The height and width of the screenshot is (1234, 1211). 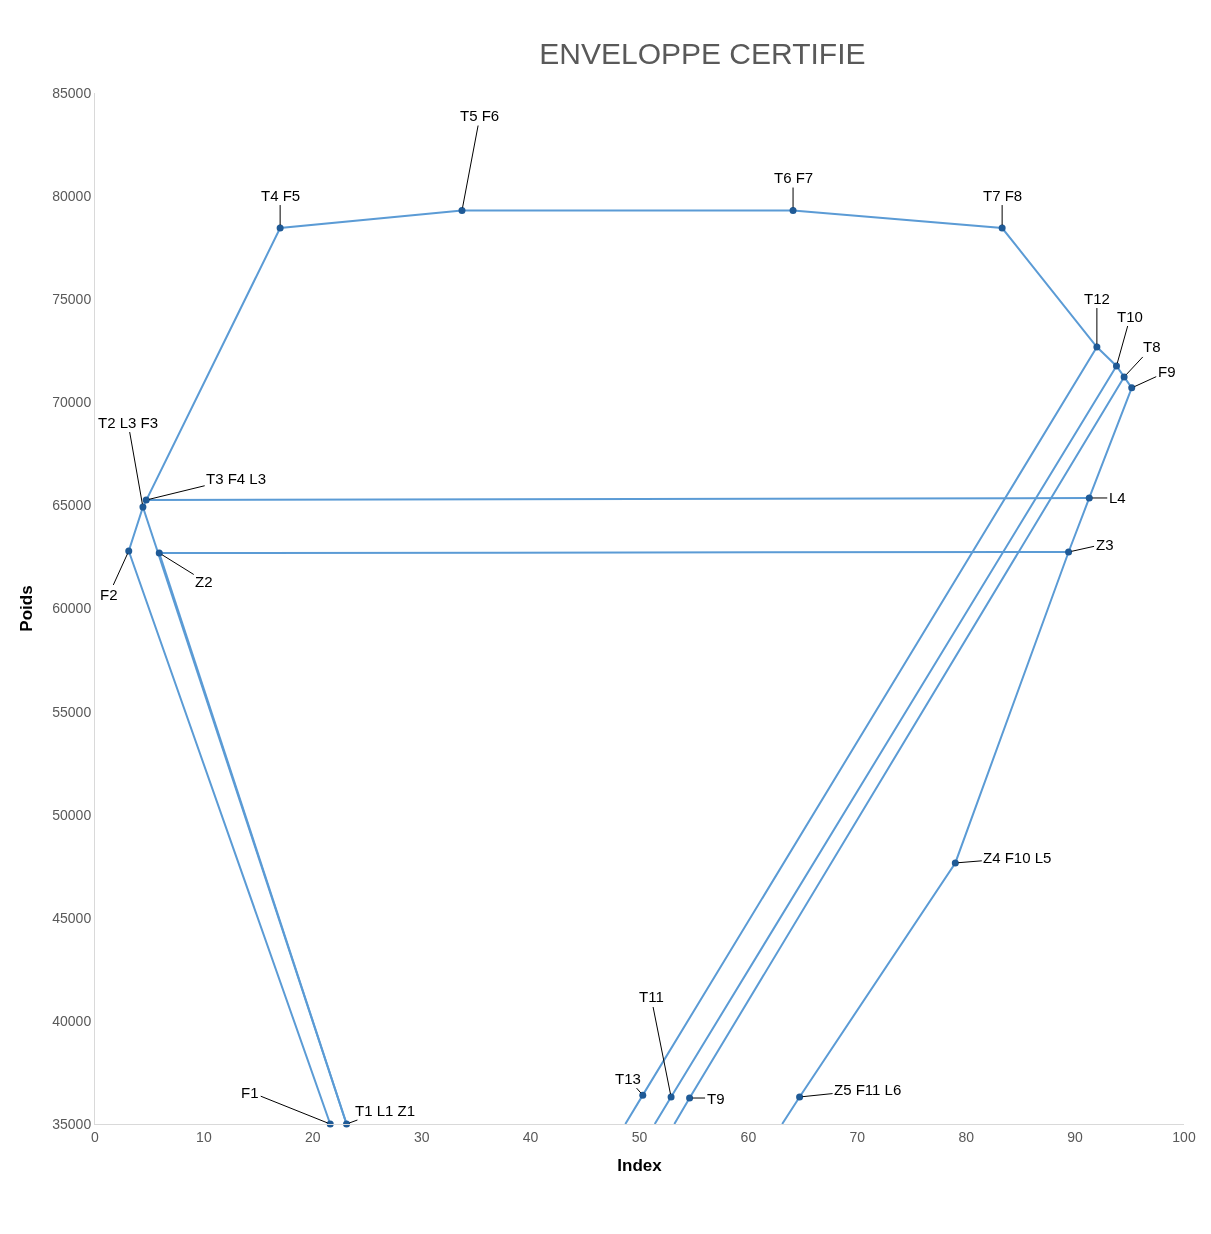 I want to click on x-tick-label: 40, so click(x=530, y=1136).